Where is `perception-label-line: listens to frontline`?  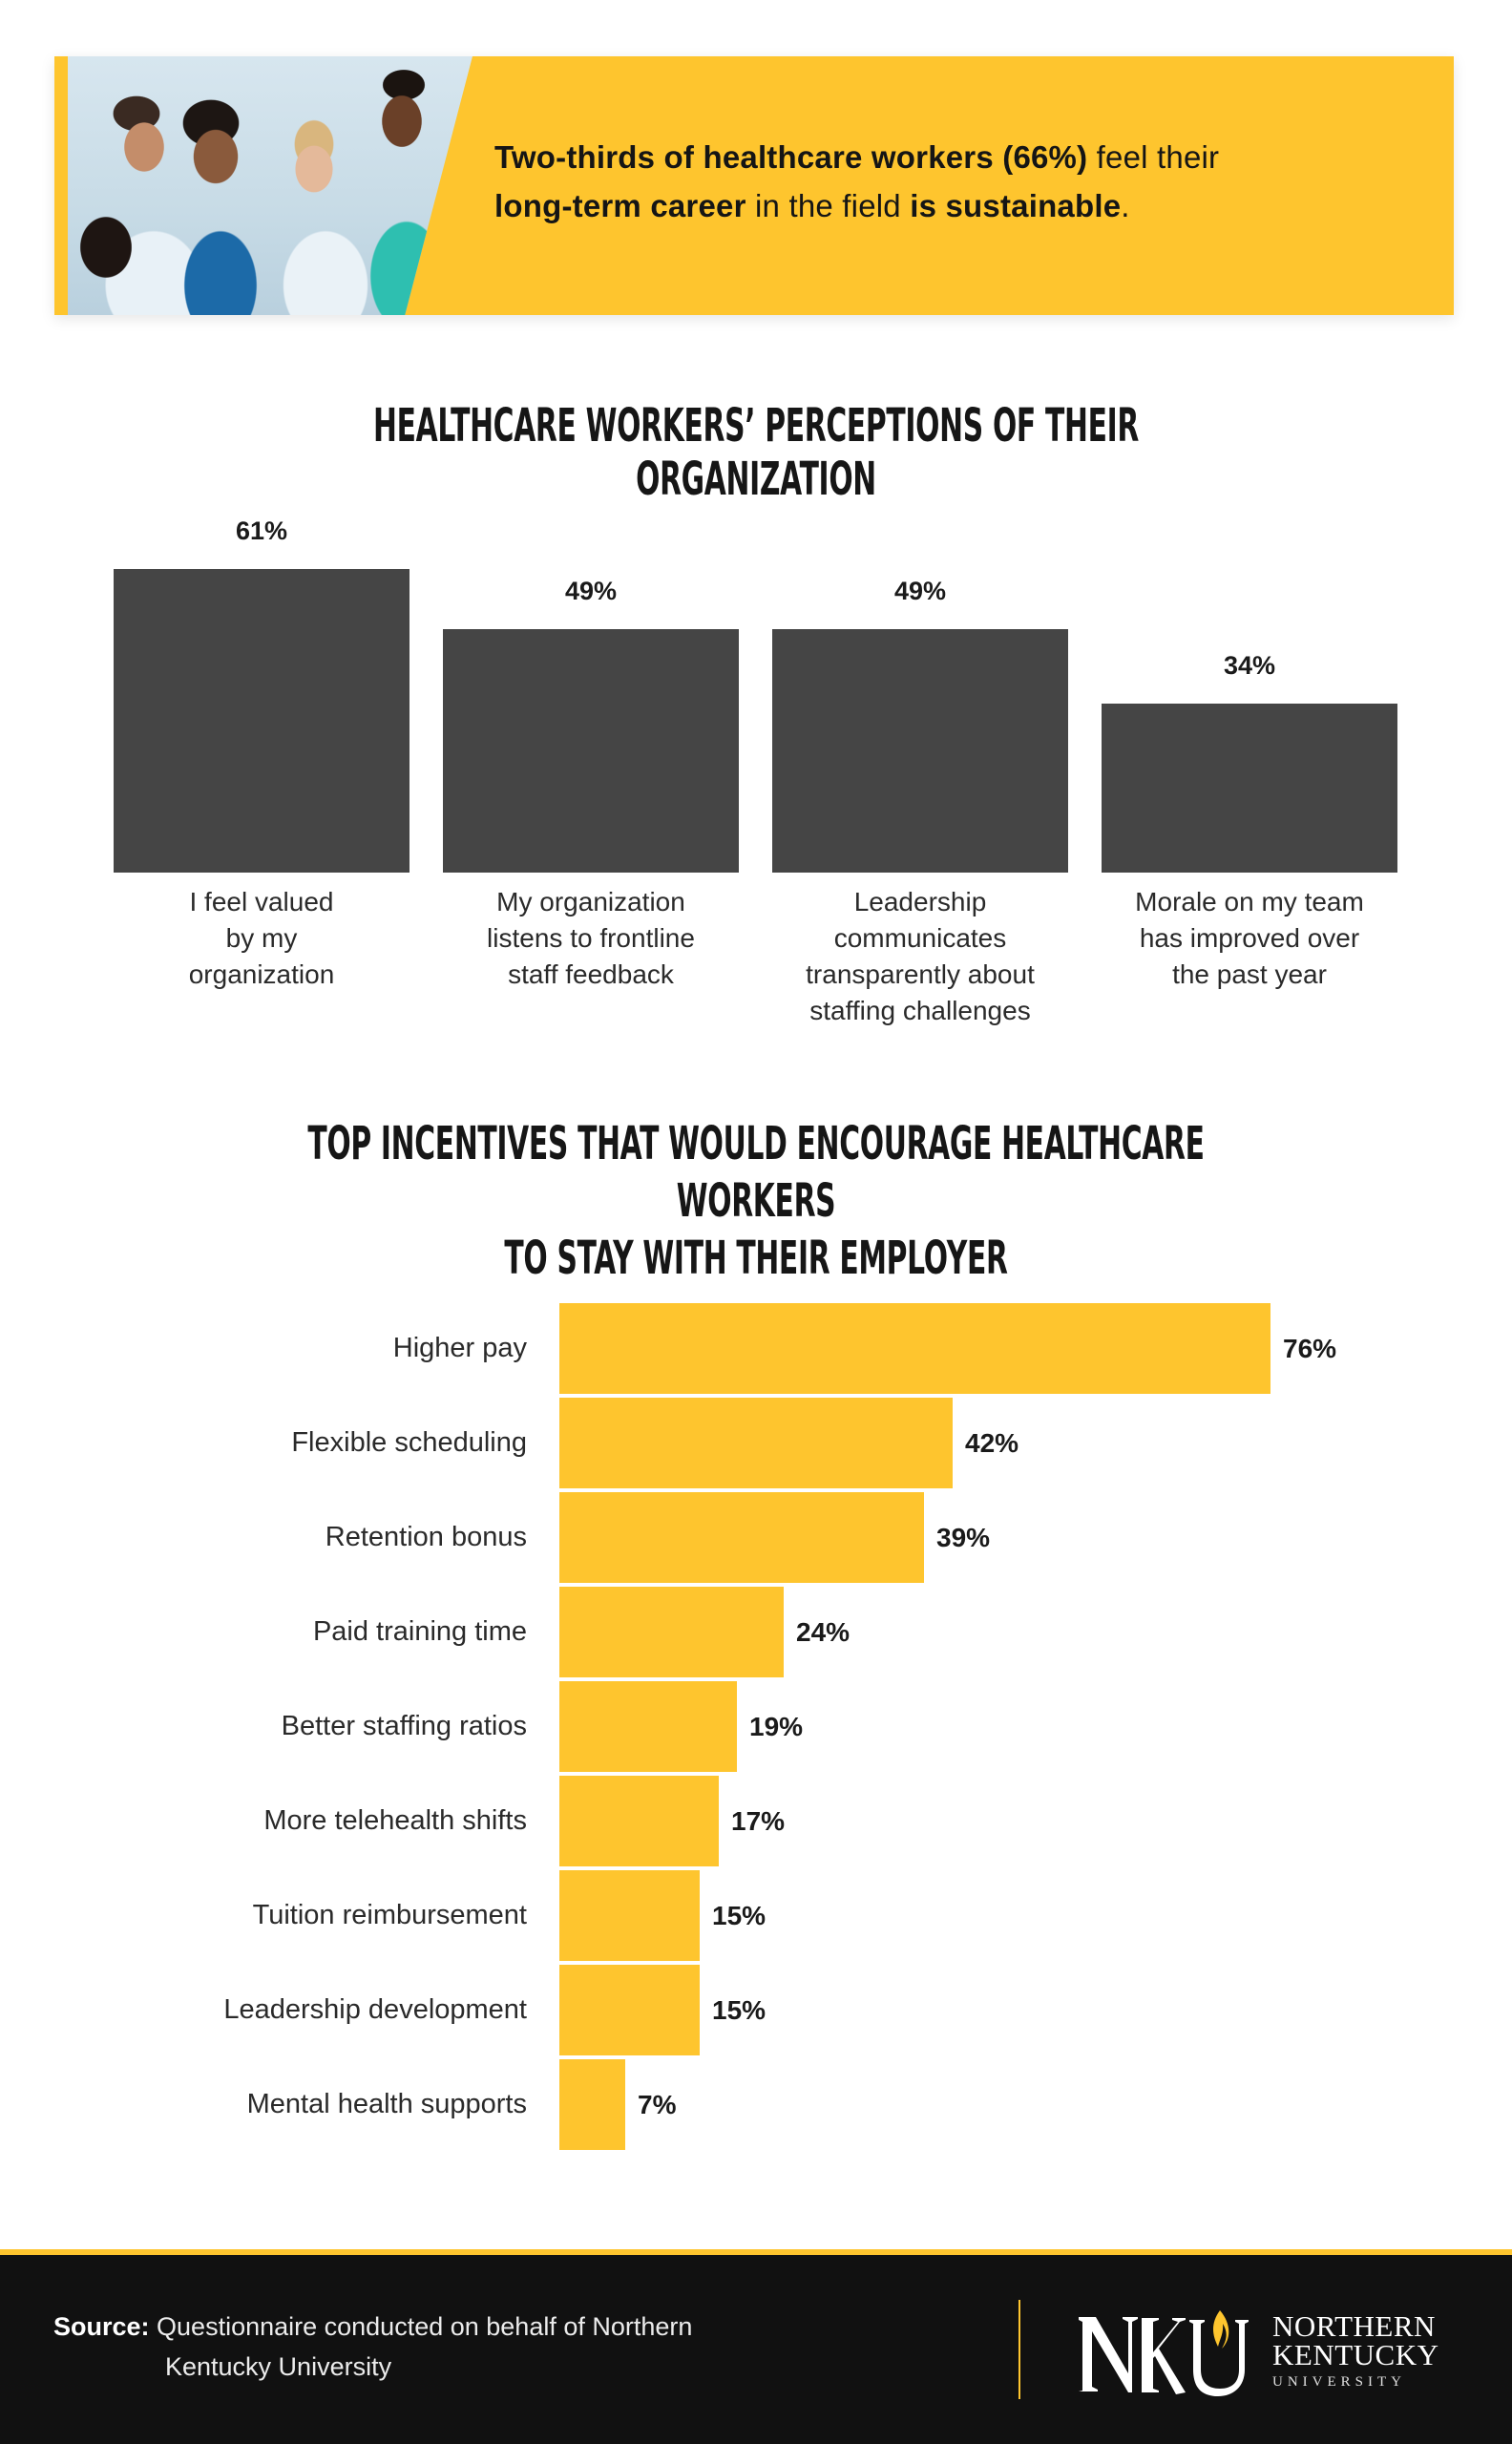
perception-label-line: listens to frontline is located at coordinates (591, 938).